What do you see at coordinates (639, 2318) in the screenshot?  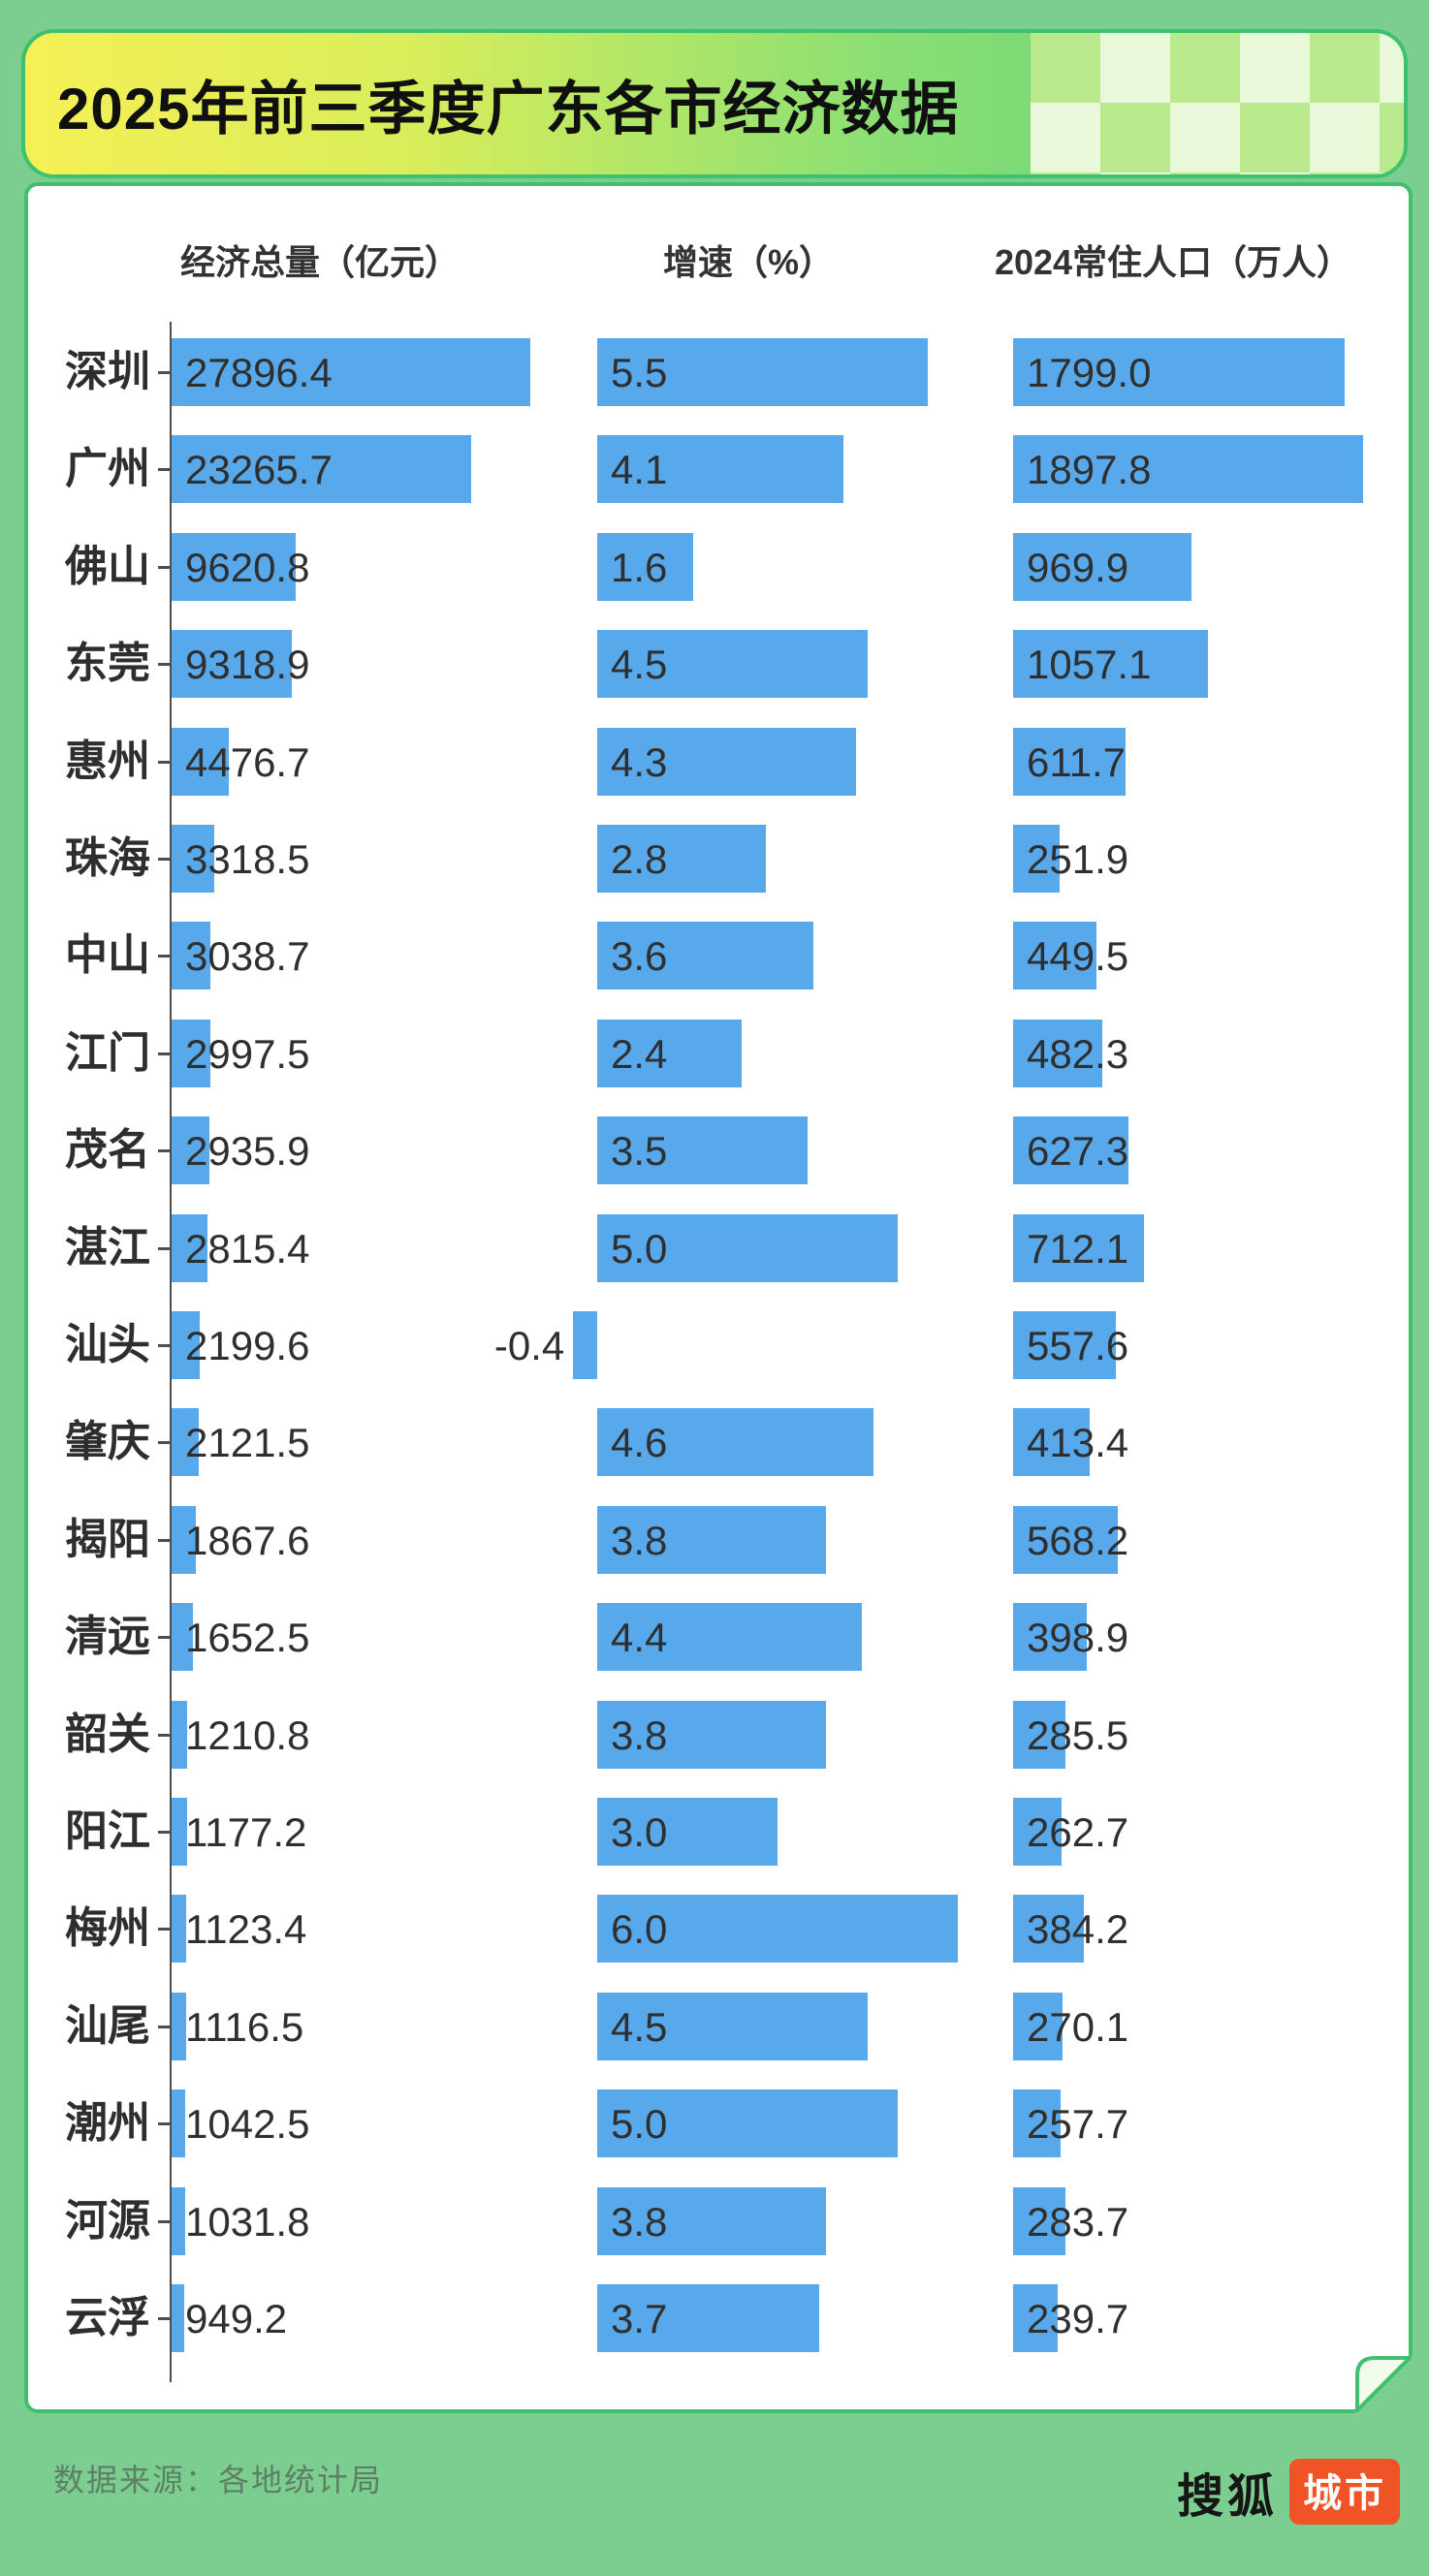 I see `growth-value-label: 3.7` at bounding box center [639, 2318].